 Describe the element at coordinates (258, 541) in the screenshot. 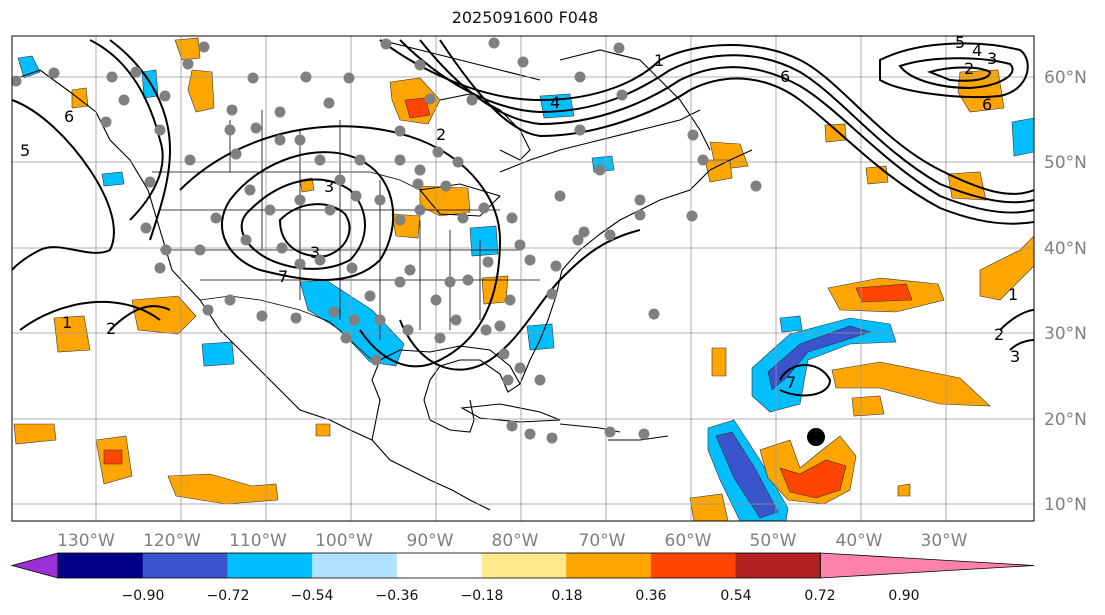

I see `lon-label: 110°W` at that location.